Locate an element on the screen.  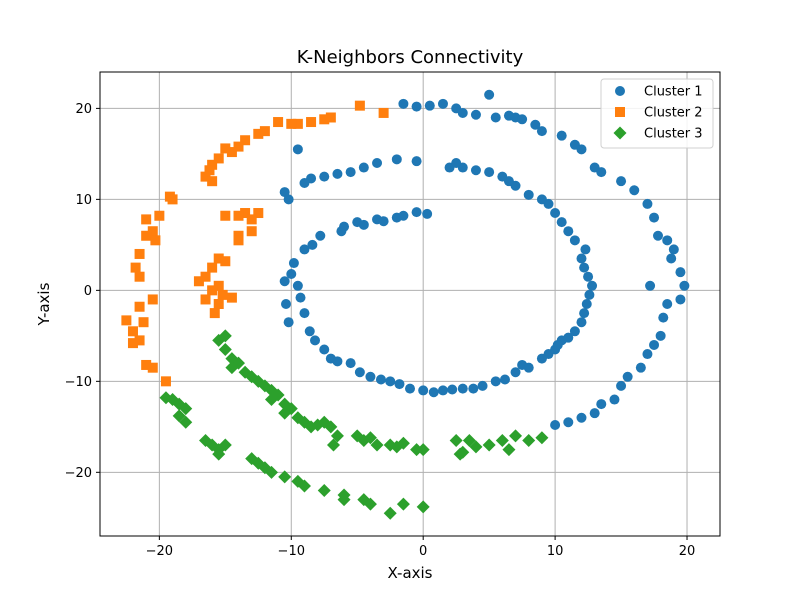
legend: Cluster 1 Cluster 2 Cluster 3 is located at coordinates (657, 113).